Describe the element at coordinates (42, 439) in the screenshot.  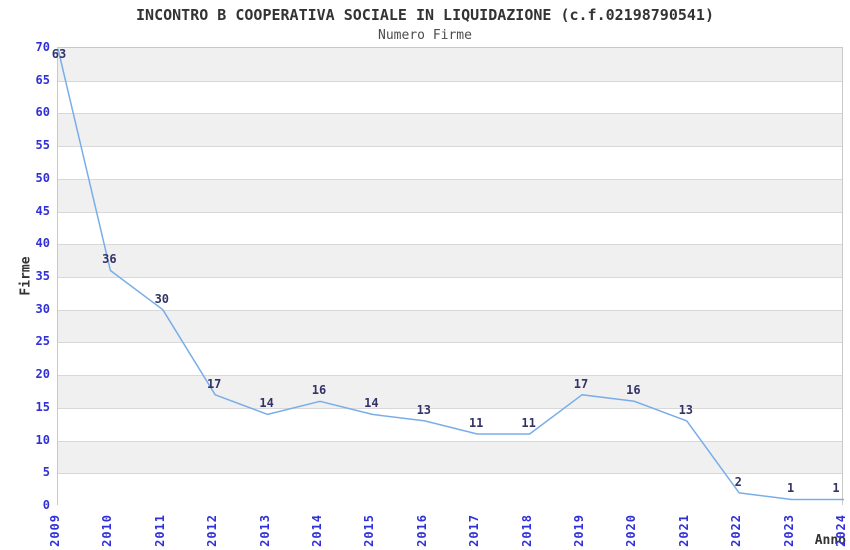
I see `y-tick-label: 10` at that location.